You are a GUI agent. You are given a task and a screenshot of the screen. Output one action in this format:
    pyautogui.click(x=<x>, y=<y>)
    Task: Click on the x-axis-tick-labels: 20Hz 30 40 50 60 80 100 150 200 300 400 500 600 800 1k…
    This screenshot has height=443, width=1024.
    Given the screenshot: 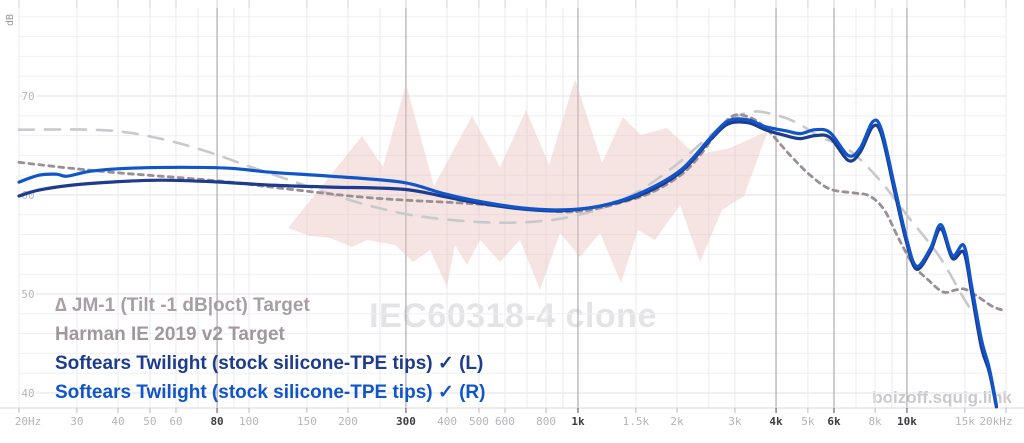 What is the action you would take?
    pyautogui.click(x=514, y=421)
    